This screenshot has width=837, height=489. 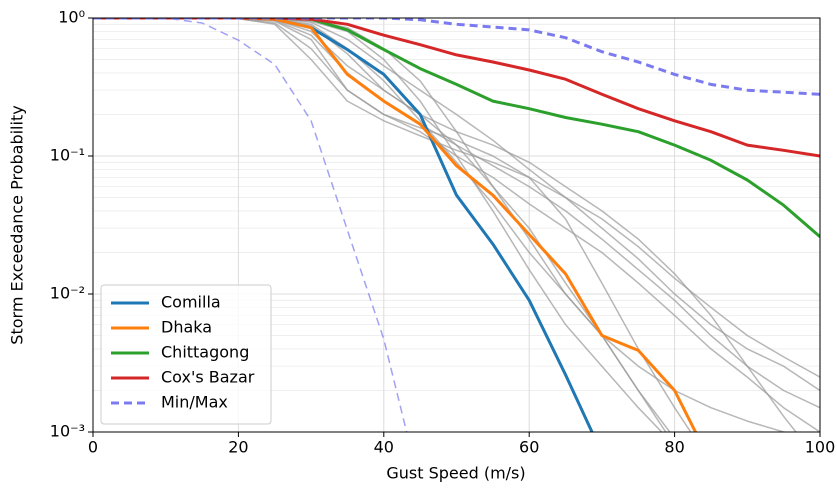 What do you see at coordinates (191, 302) in the screenshot?
I see `legend-label: Comilla` at bounding box center [191, 302].